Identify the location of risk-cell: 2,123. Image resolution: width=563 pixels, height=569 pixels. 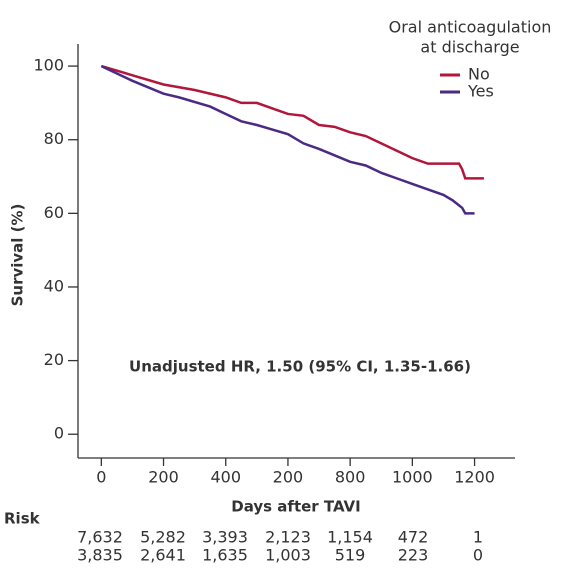
(288, 537).